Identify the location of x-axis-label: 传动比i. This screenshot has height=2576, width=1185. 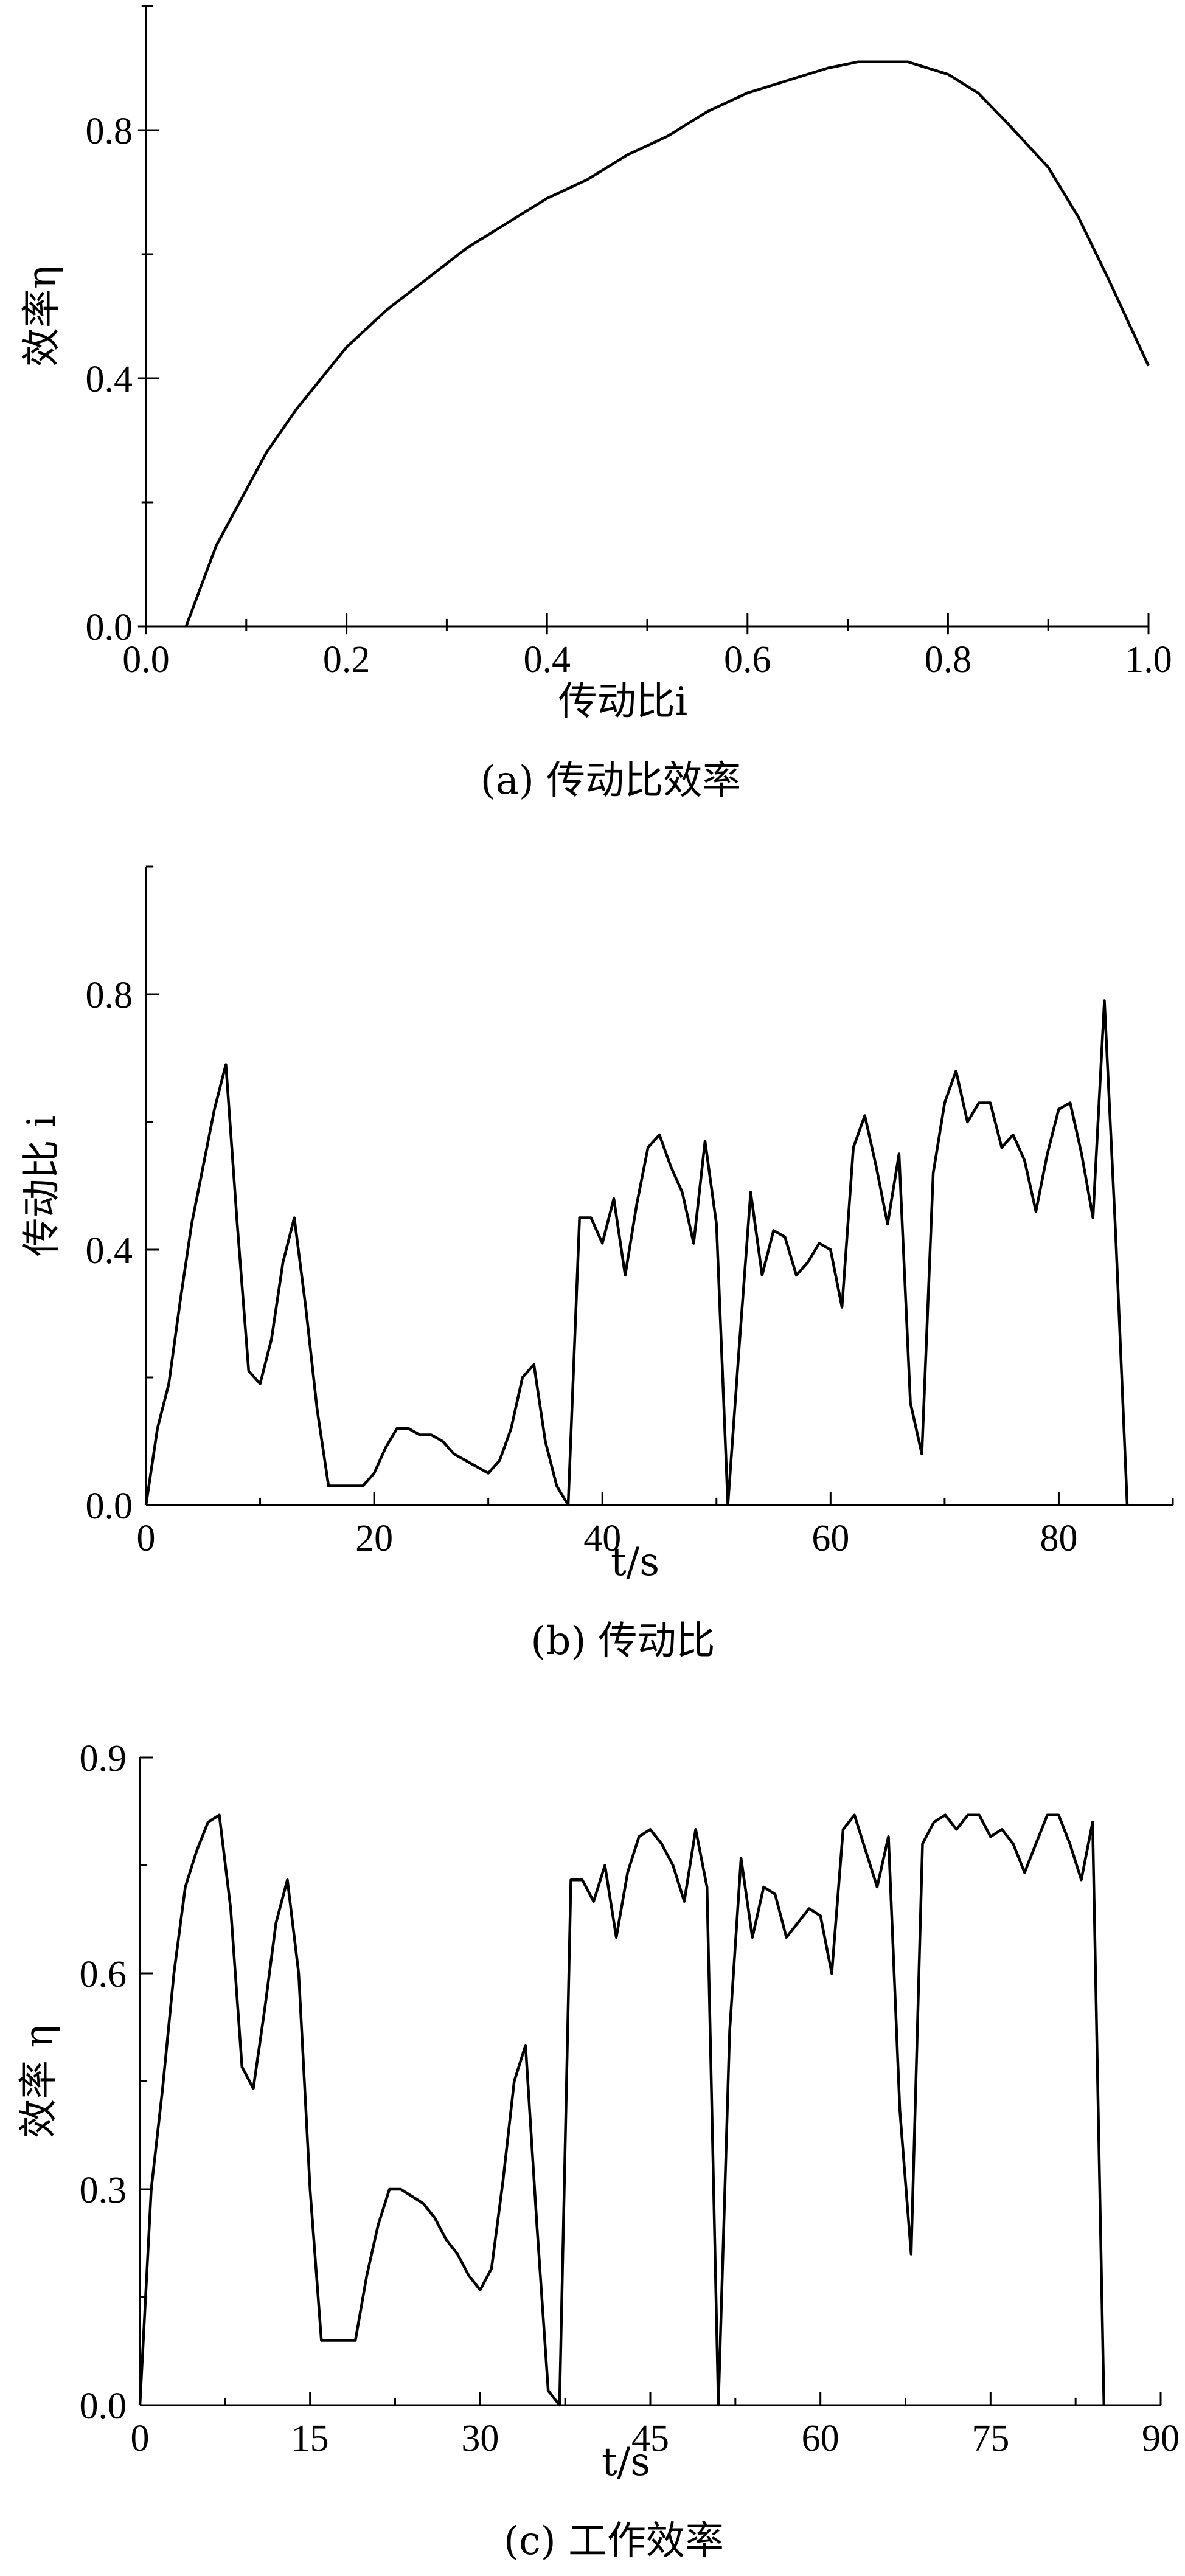
(622, 701).